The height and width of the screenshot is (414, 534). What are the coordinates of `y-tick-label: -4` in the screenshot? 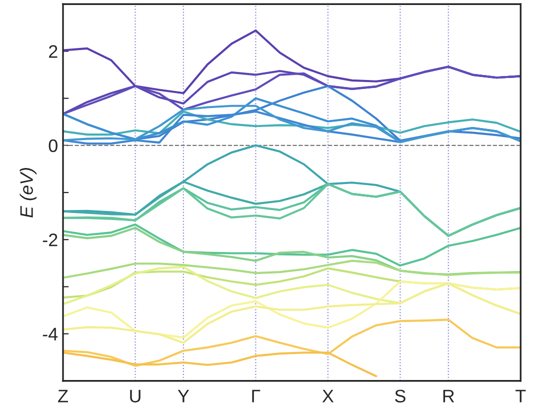 It's located at (50, 334).